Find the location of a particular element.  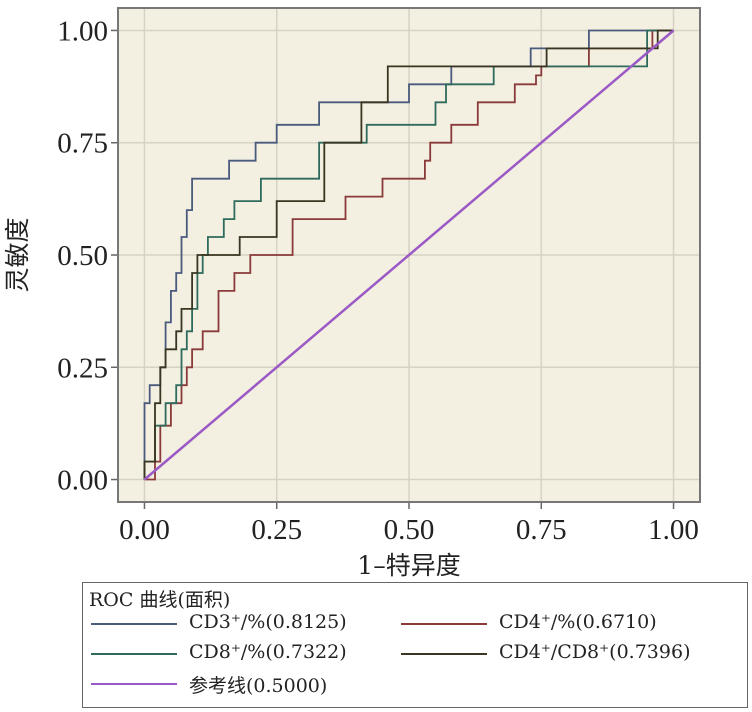

x-tick-label: 0.25 is located at coordinates (276, 530).